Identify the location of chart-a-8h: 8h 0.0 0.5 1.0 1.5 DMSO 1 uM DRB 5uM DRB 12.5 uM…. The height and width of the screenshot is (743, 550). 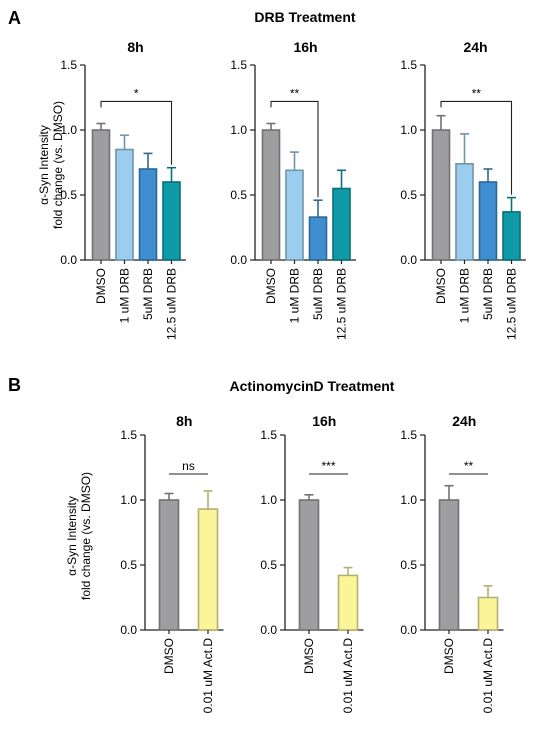
(123, 189).